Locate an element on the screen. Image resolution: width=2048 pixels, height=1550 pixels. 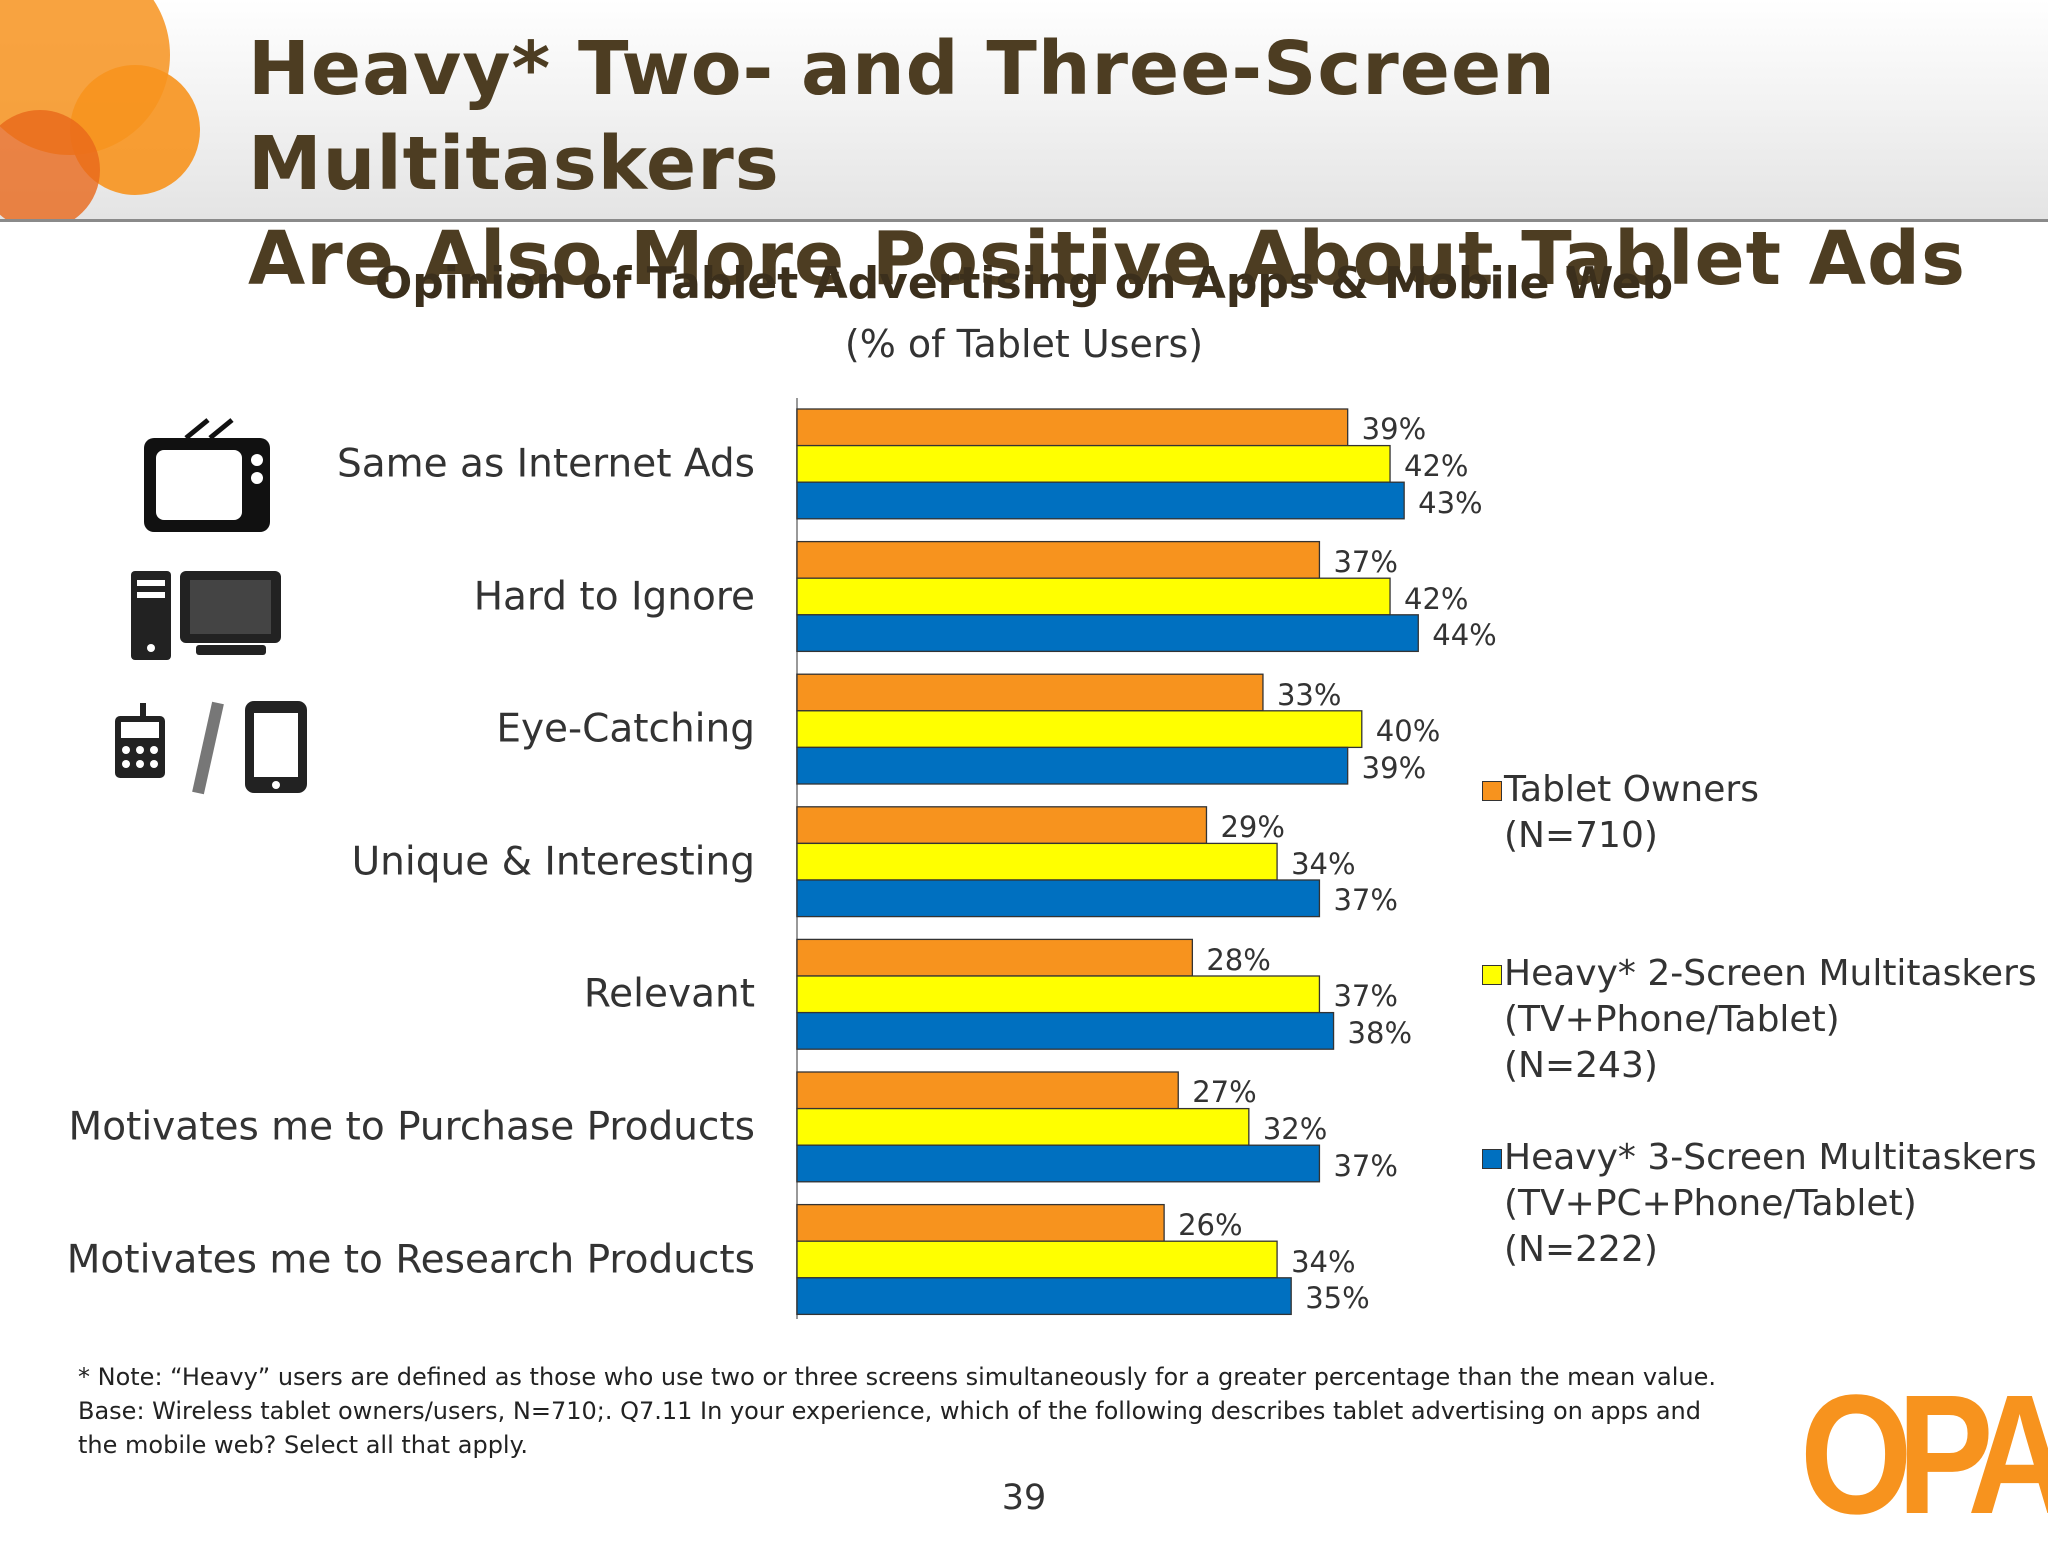
icons is located at coordinates (211, 606).